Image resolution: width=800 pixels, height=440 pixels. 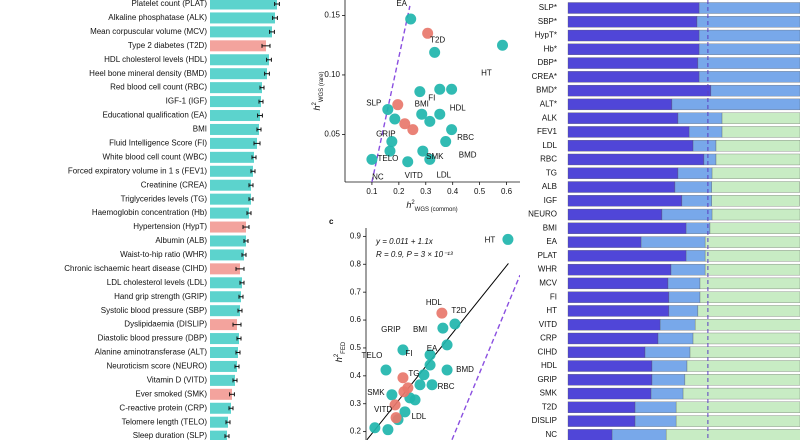 I want to click on category-label: Ever smoked (SMK), so click(x=171, y=393).